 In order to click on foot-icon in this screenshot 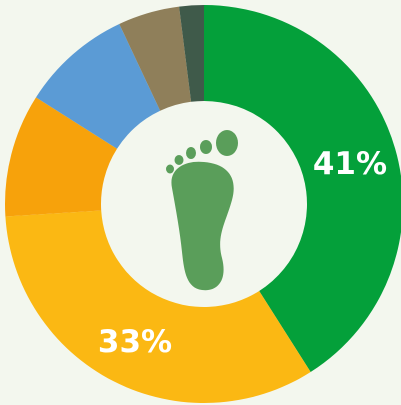, I will do `click(202, 210)`.